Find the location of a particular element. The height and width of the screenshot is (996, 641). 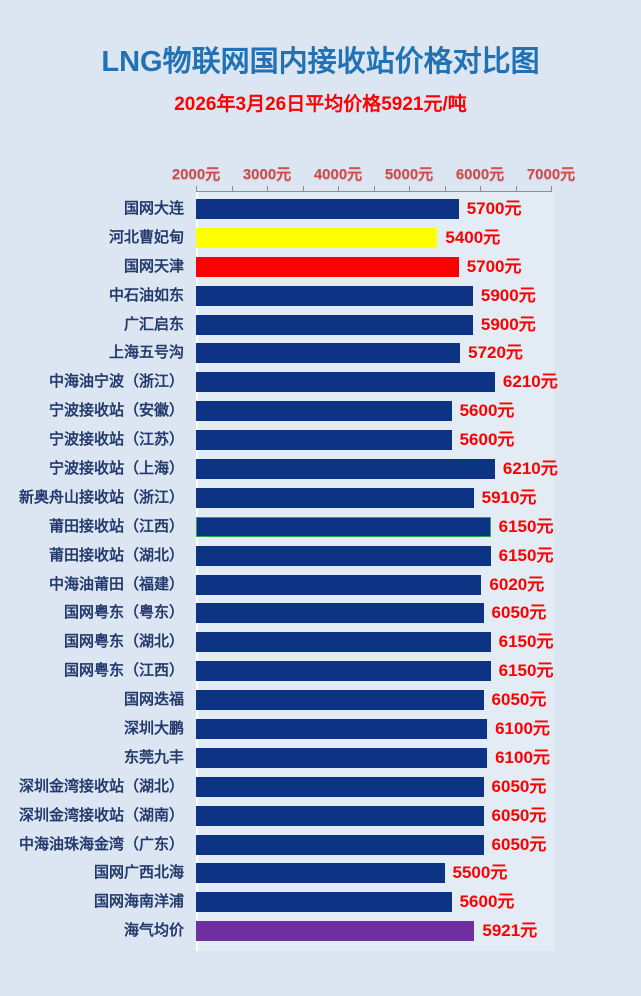

x-tick-label: 6000元 is located at coordinates (480, 174).